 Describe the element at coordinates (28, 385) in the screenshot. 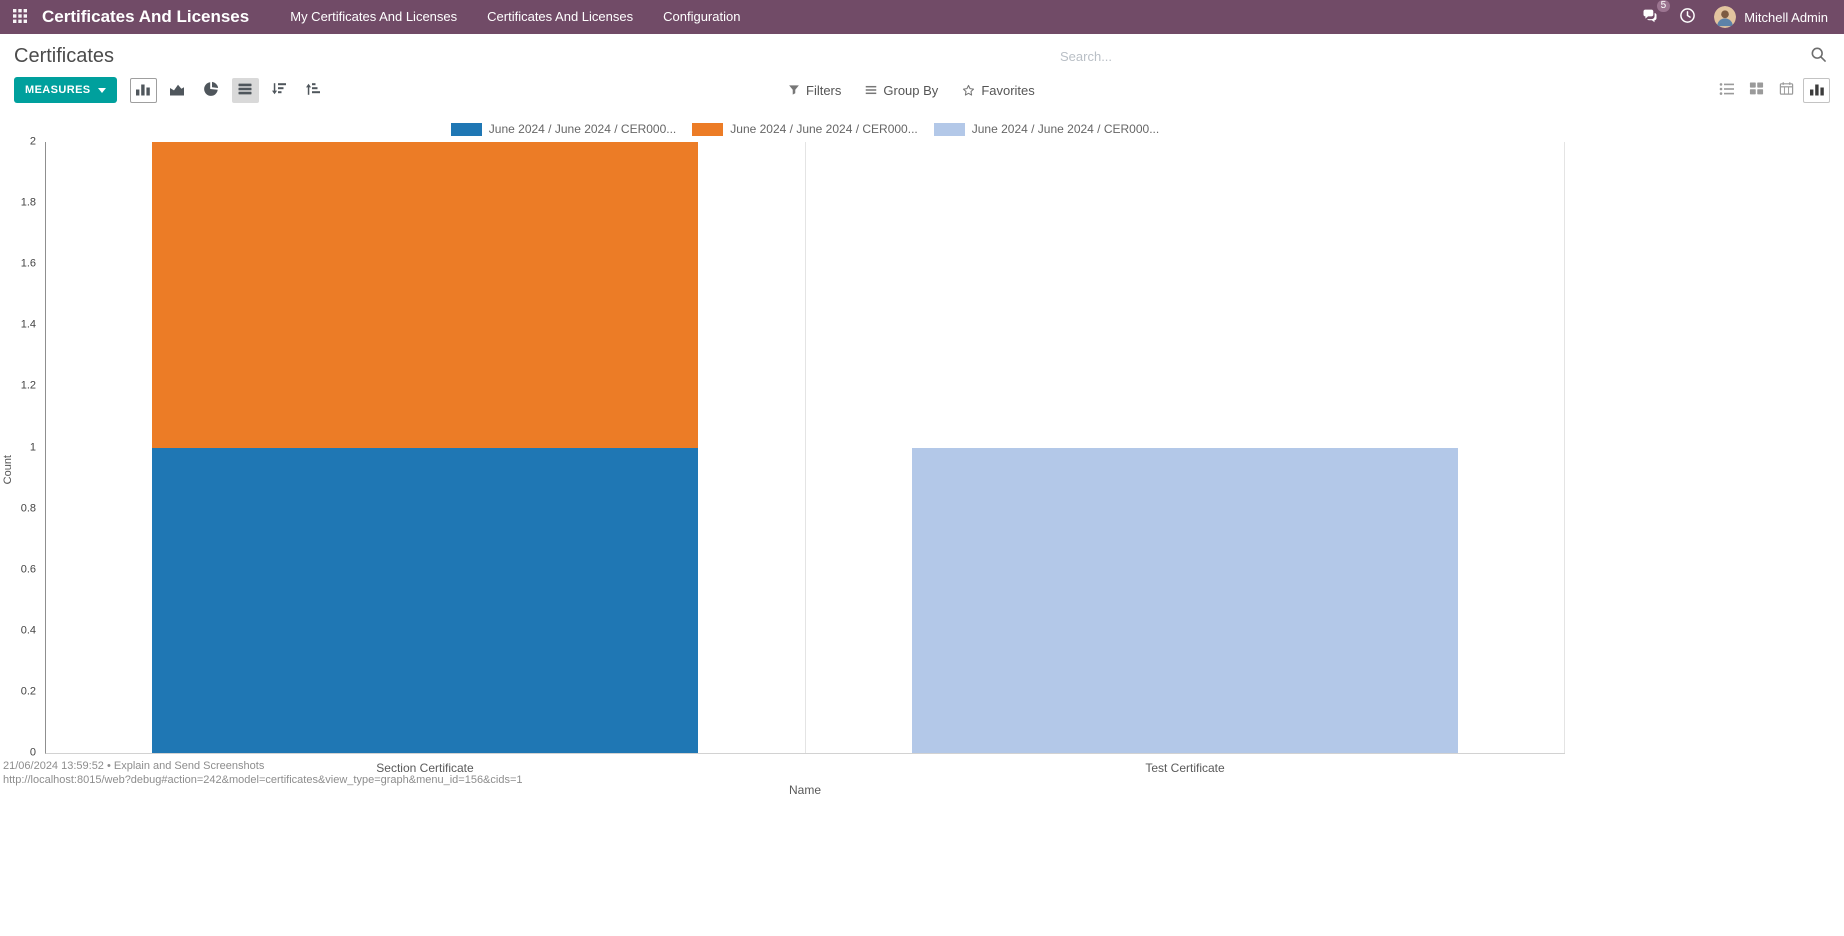

I see `y-tick-label: 1.2` at that location.